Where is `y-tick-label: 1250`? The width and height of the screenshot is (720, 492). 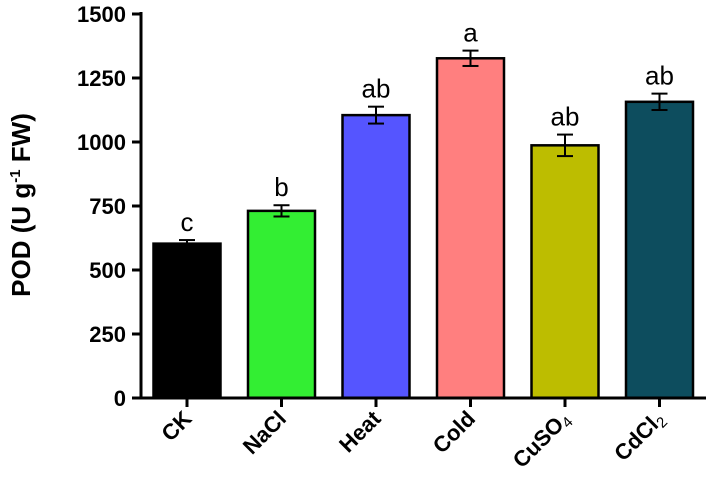
y-tick-label: 1250 is located at coordinates (101, 78).